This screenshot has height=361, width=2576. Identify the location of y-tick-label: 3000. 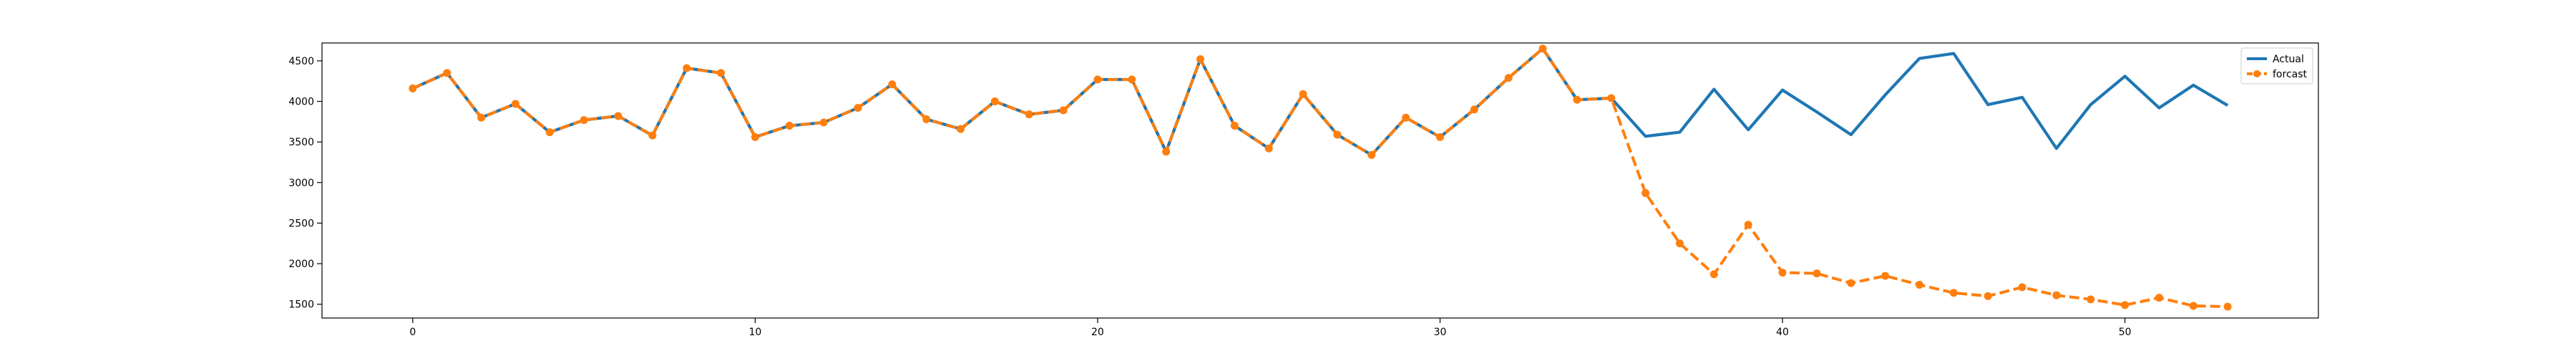
(301, 183).